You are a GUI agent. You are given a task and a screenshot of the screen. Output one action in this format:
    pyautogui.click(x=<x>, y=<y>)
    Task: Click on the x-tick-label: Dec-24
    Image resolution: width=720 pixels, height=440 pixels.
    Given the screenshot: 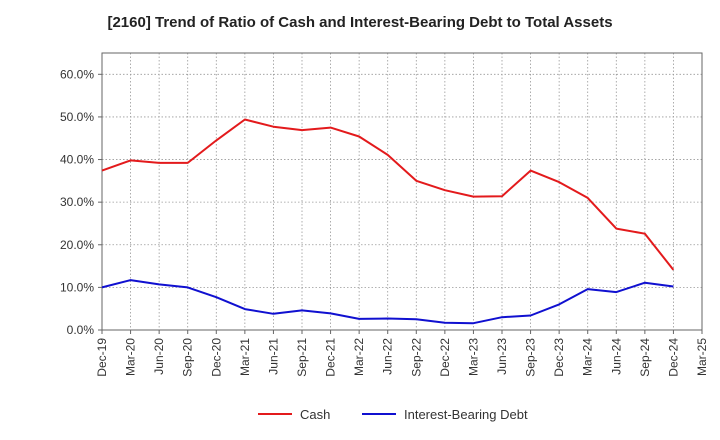 What is the action you would take?
    pyautogui.click(x=673, y=357)
    